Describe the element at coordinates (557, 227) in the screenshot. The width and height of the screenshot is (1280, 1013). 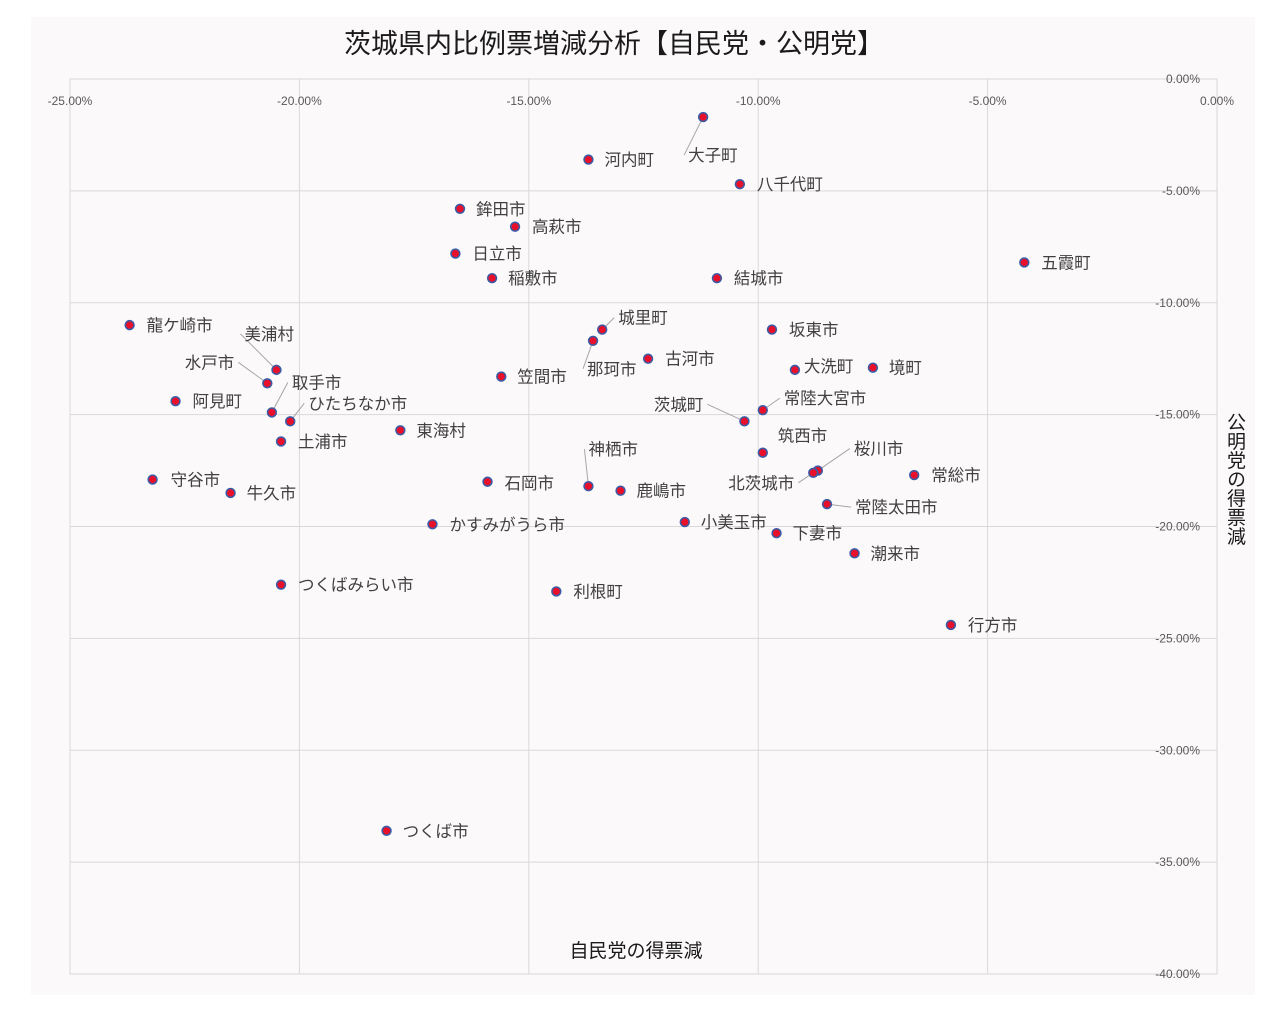
I see `point-label: 高萩市` at that location.